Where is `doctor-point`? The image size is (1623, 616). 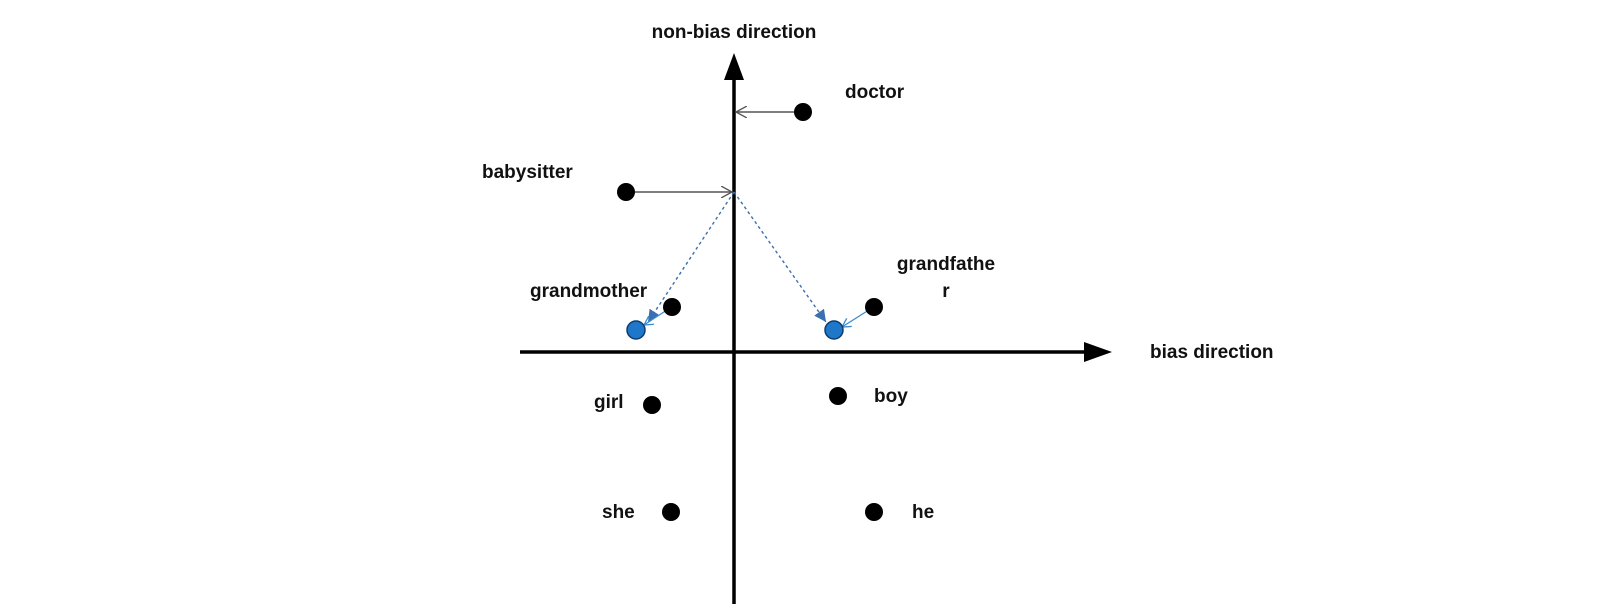
doctor-point is located at coordinates (803, 112).